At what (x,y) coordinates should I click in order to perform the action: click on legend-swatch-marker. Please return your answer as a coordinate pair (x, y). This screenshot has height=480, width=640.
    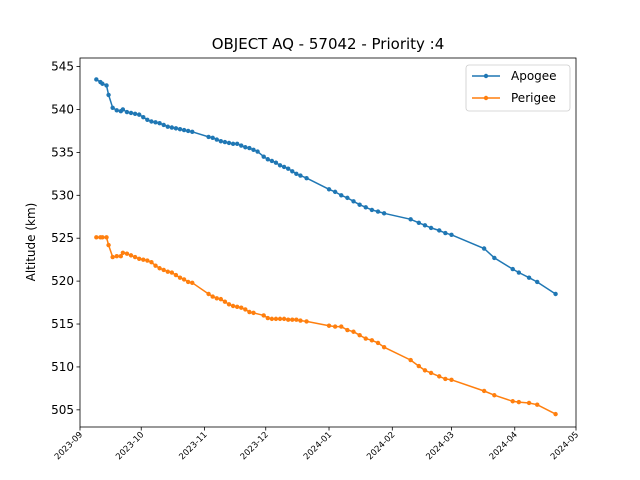
    Looking at the image, I should click on (486, 98).